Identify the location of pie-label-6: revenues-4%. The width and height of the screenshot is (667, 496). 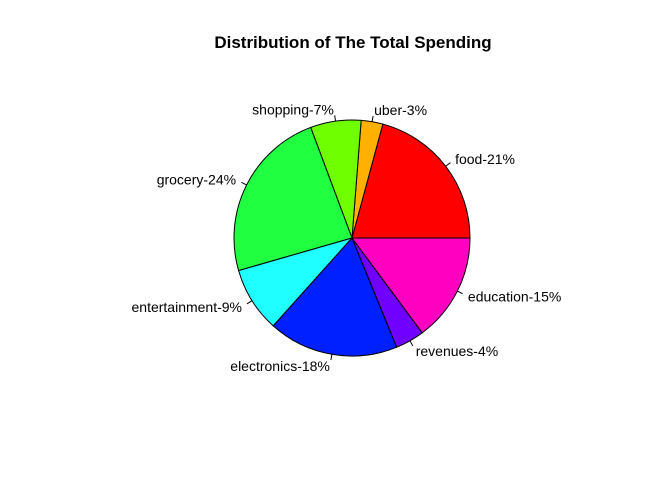
(457, 351).